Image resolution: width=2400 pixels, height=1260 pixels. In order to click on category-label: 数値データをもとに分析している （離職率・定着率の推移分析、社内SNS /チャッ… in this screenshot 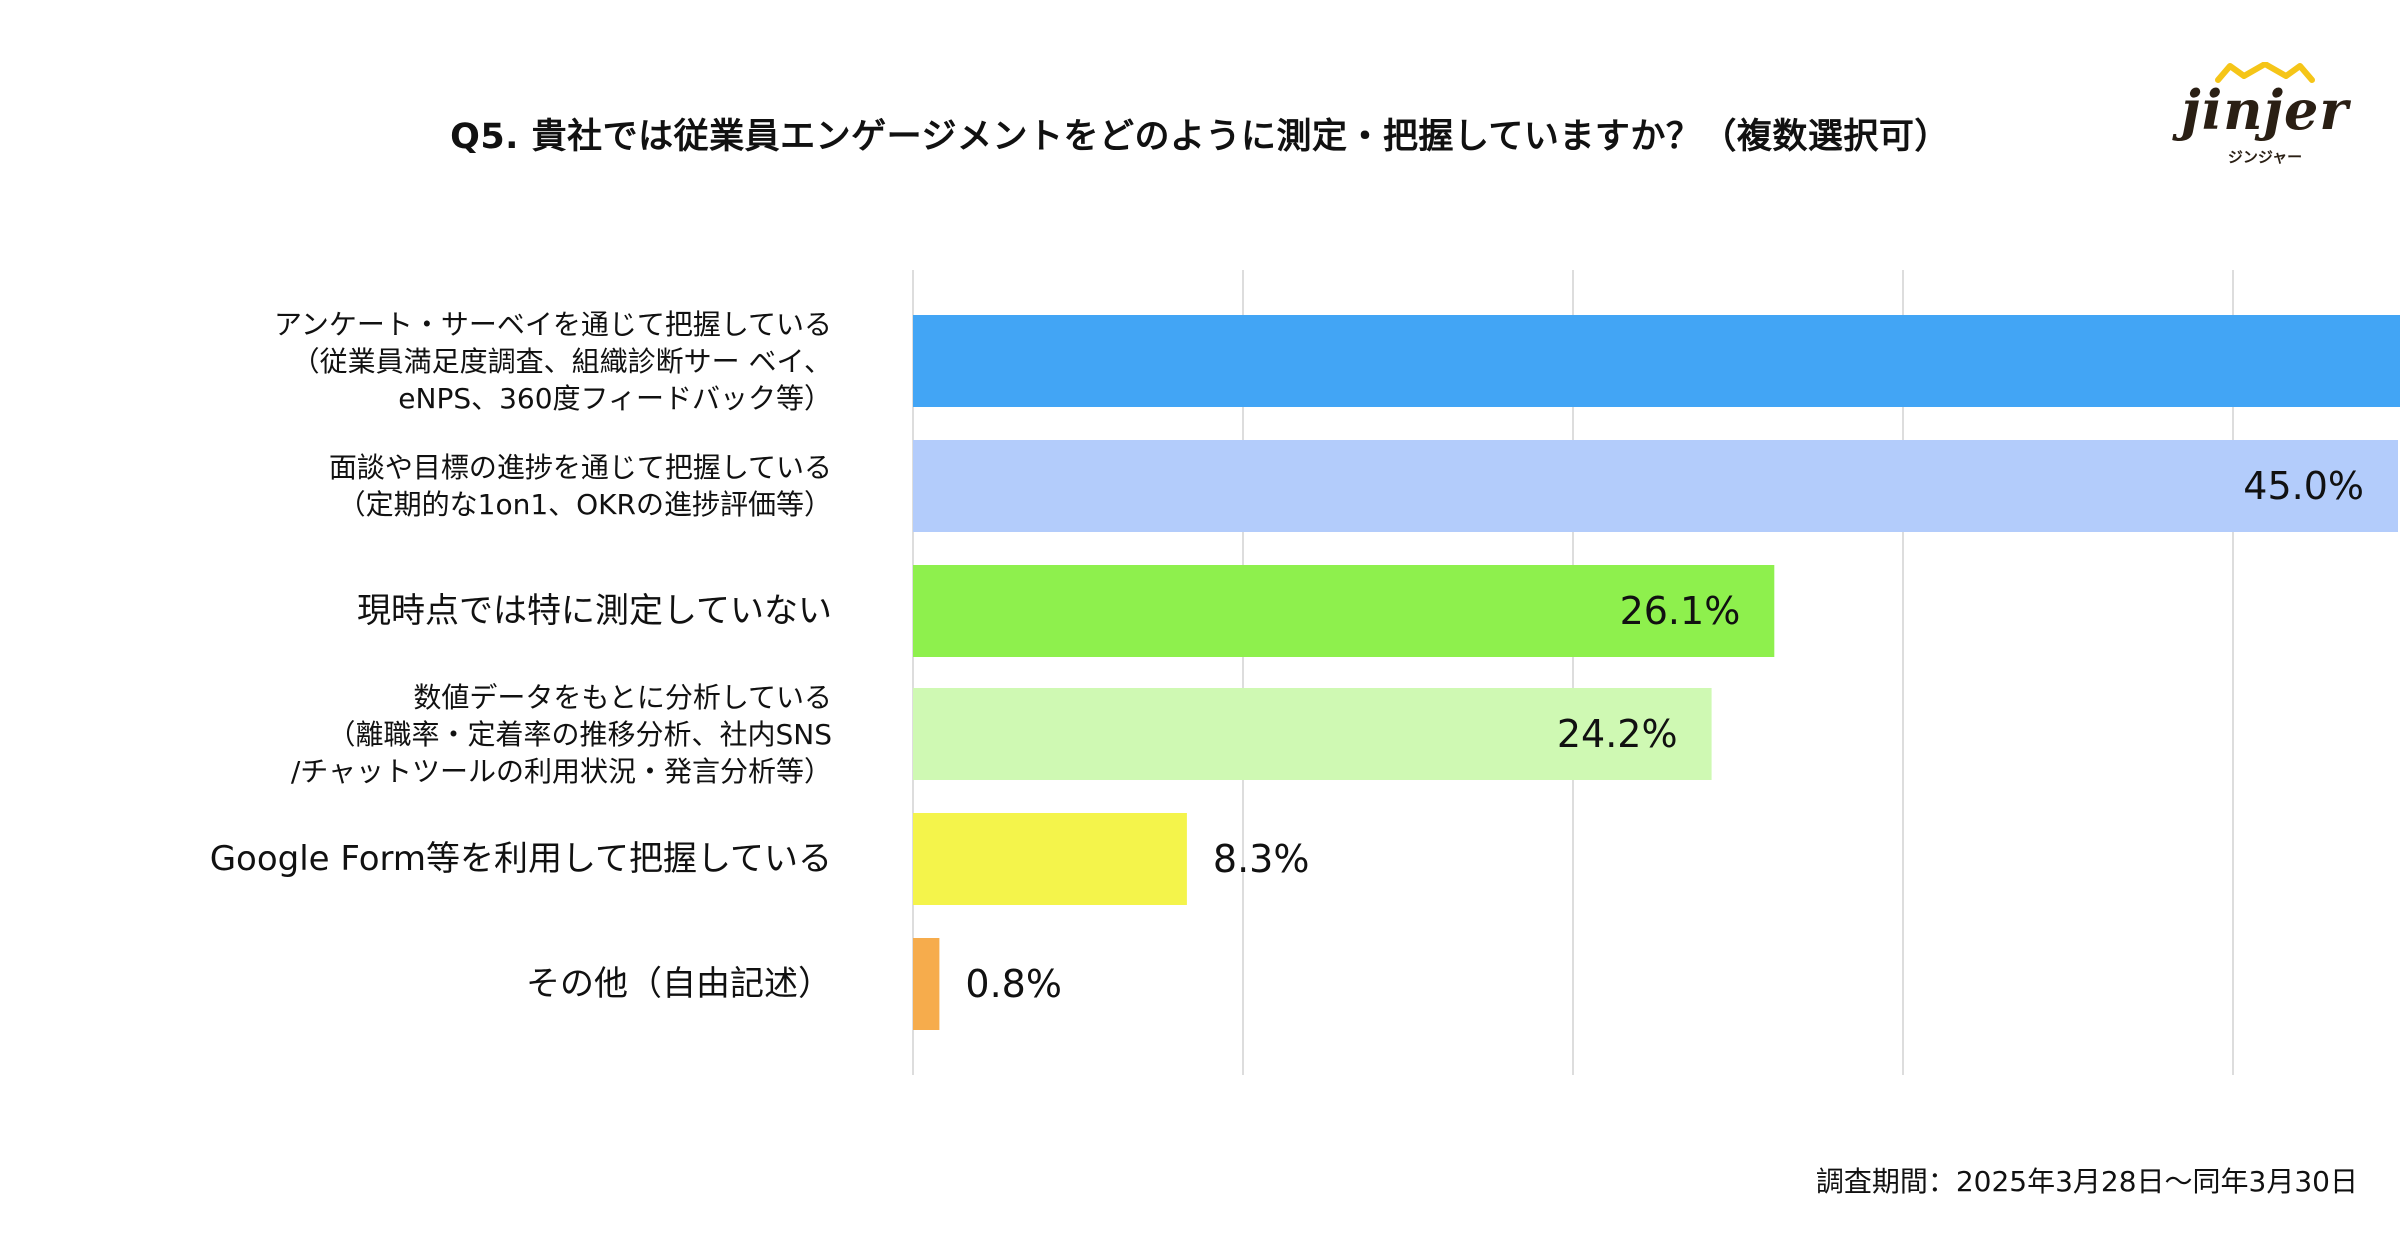, I will do `click(561, 734)`.